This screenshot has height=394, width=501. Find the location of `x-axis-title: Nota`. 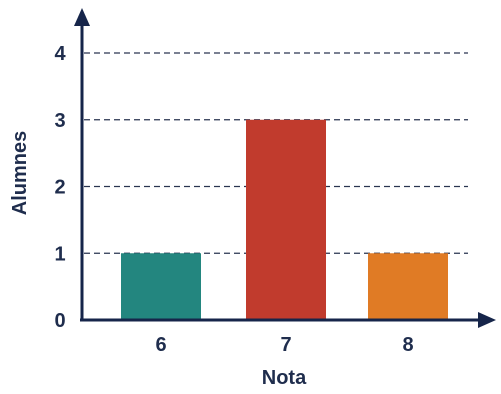

x-axis-title: Nota is located at coordinates (284, 378).